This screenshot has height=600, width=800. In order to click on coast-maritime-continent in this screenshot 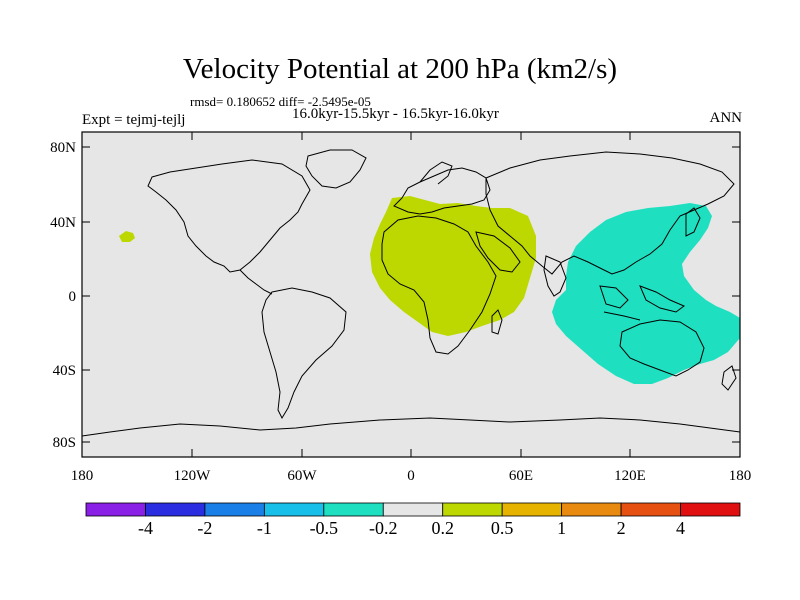, I will do `click(642, 303)`.